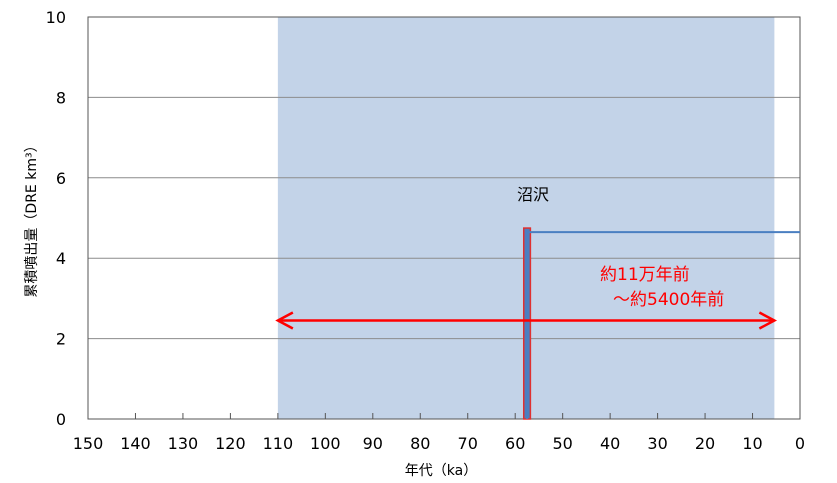 The width and height of the screenshot is (837, 483). Describe the element at coordinates (135, 443) in the screenshot. I see `x-tick-label: 140` at that location.